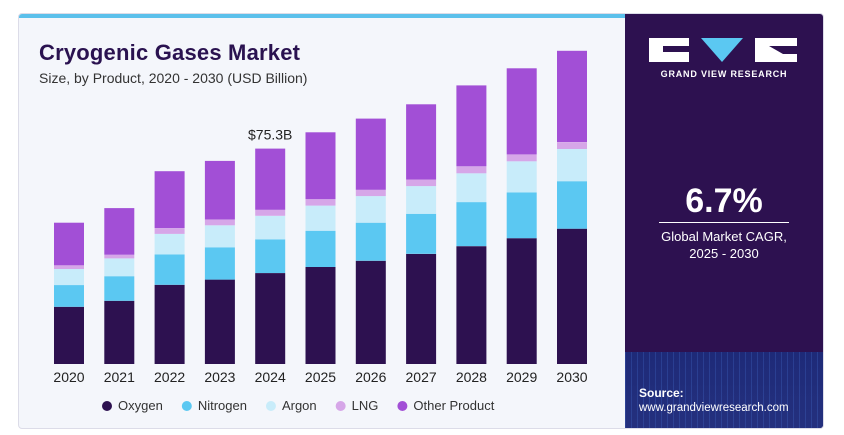  What do you see at coordinates (169, 200) in the screenshot?
I see `bar-segment-other-product-2022` at bounding box center [169, 200].